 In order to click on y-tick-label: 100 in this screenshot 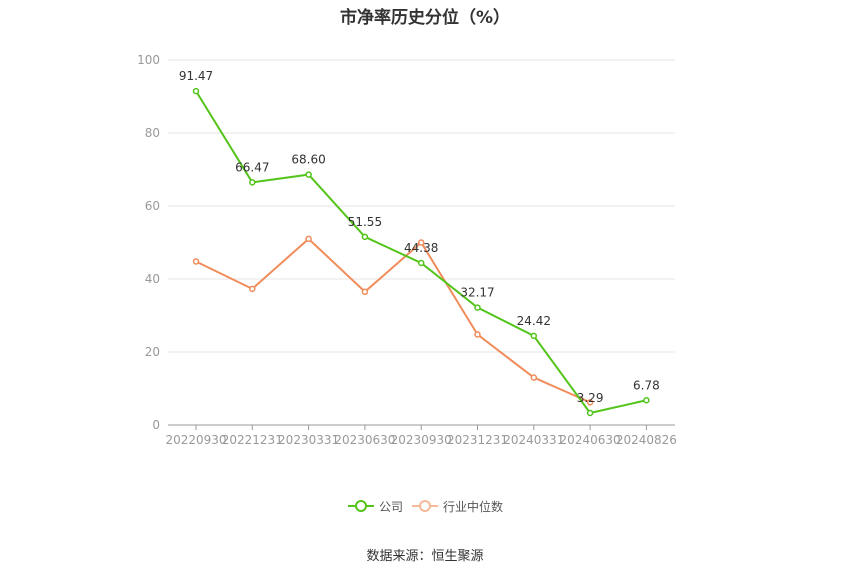, I will do `click(148, 60)`.